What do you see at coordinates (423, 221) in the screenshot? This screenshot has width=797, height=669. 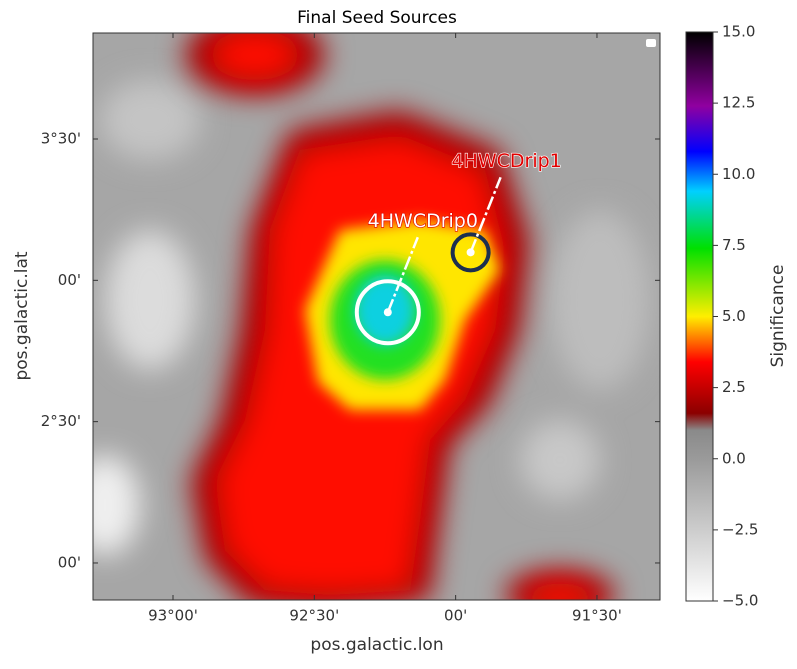 I see `source-label: 4HWCDrip0` at bounding box center [423, 221].